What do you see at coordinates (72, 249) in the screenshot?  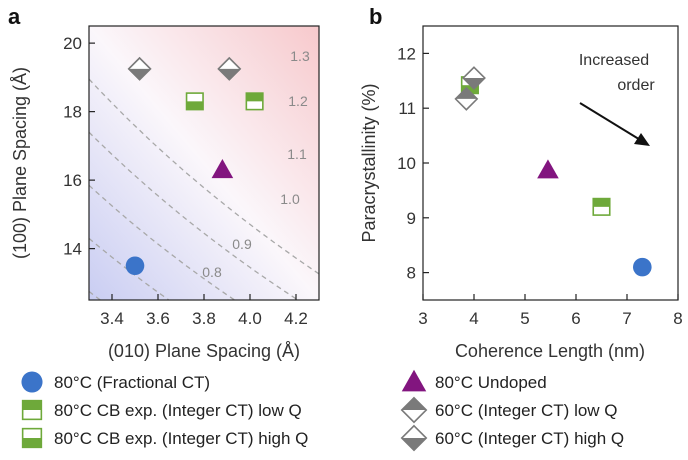 I see `y-tick-label: 14` at bounding box center [72, 249].